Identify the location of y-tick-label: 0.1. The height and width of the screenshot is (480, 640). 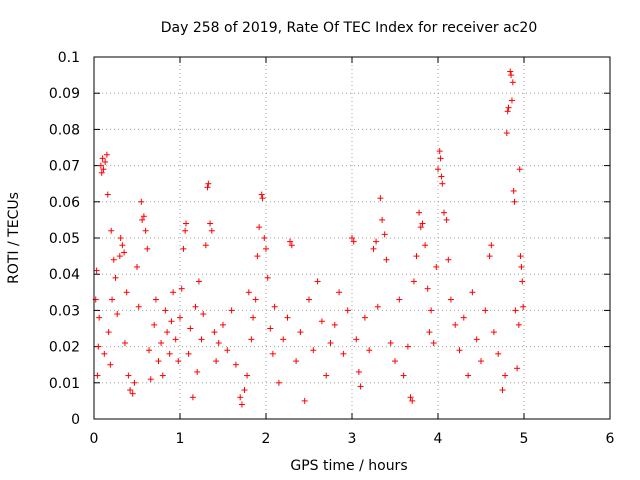
(69, 58).